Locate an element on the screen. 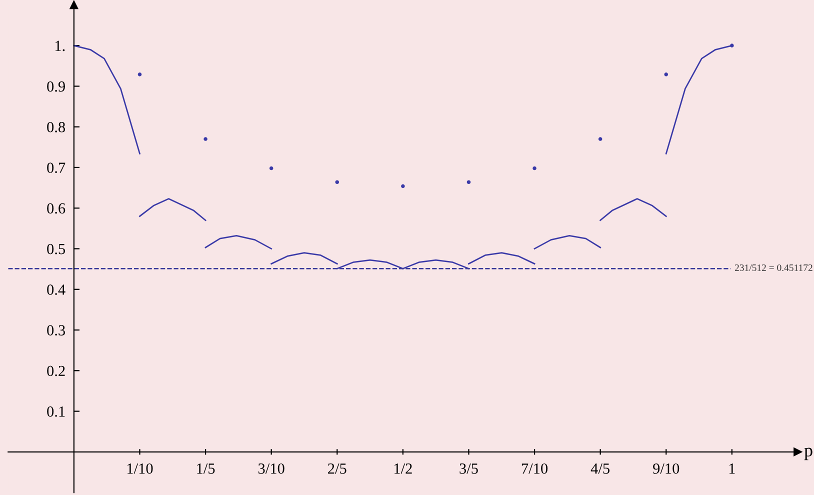 This screenshot has width=814, height=495. x-tick-label: 1/5 is located at coordinates (206, 469).